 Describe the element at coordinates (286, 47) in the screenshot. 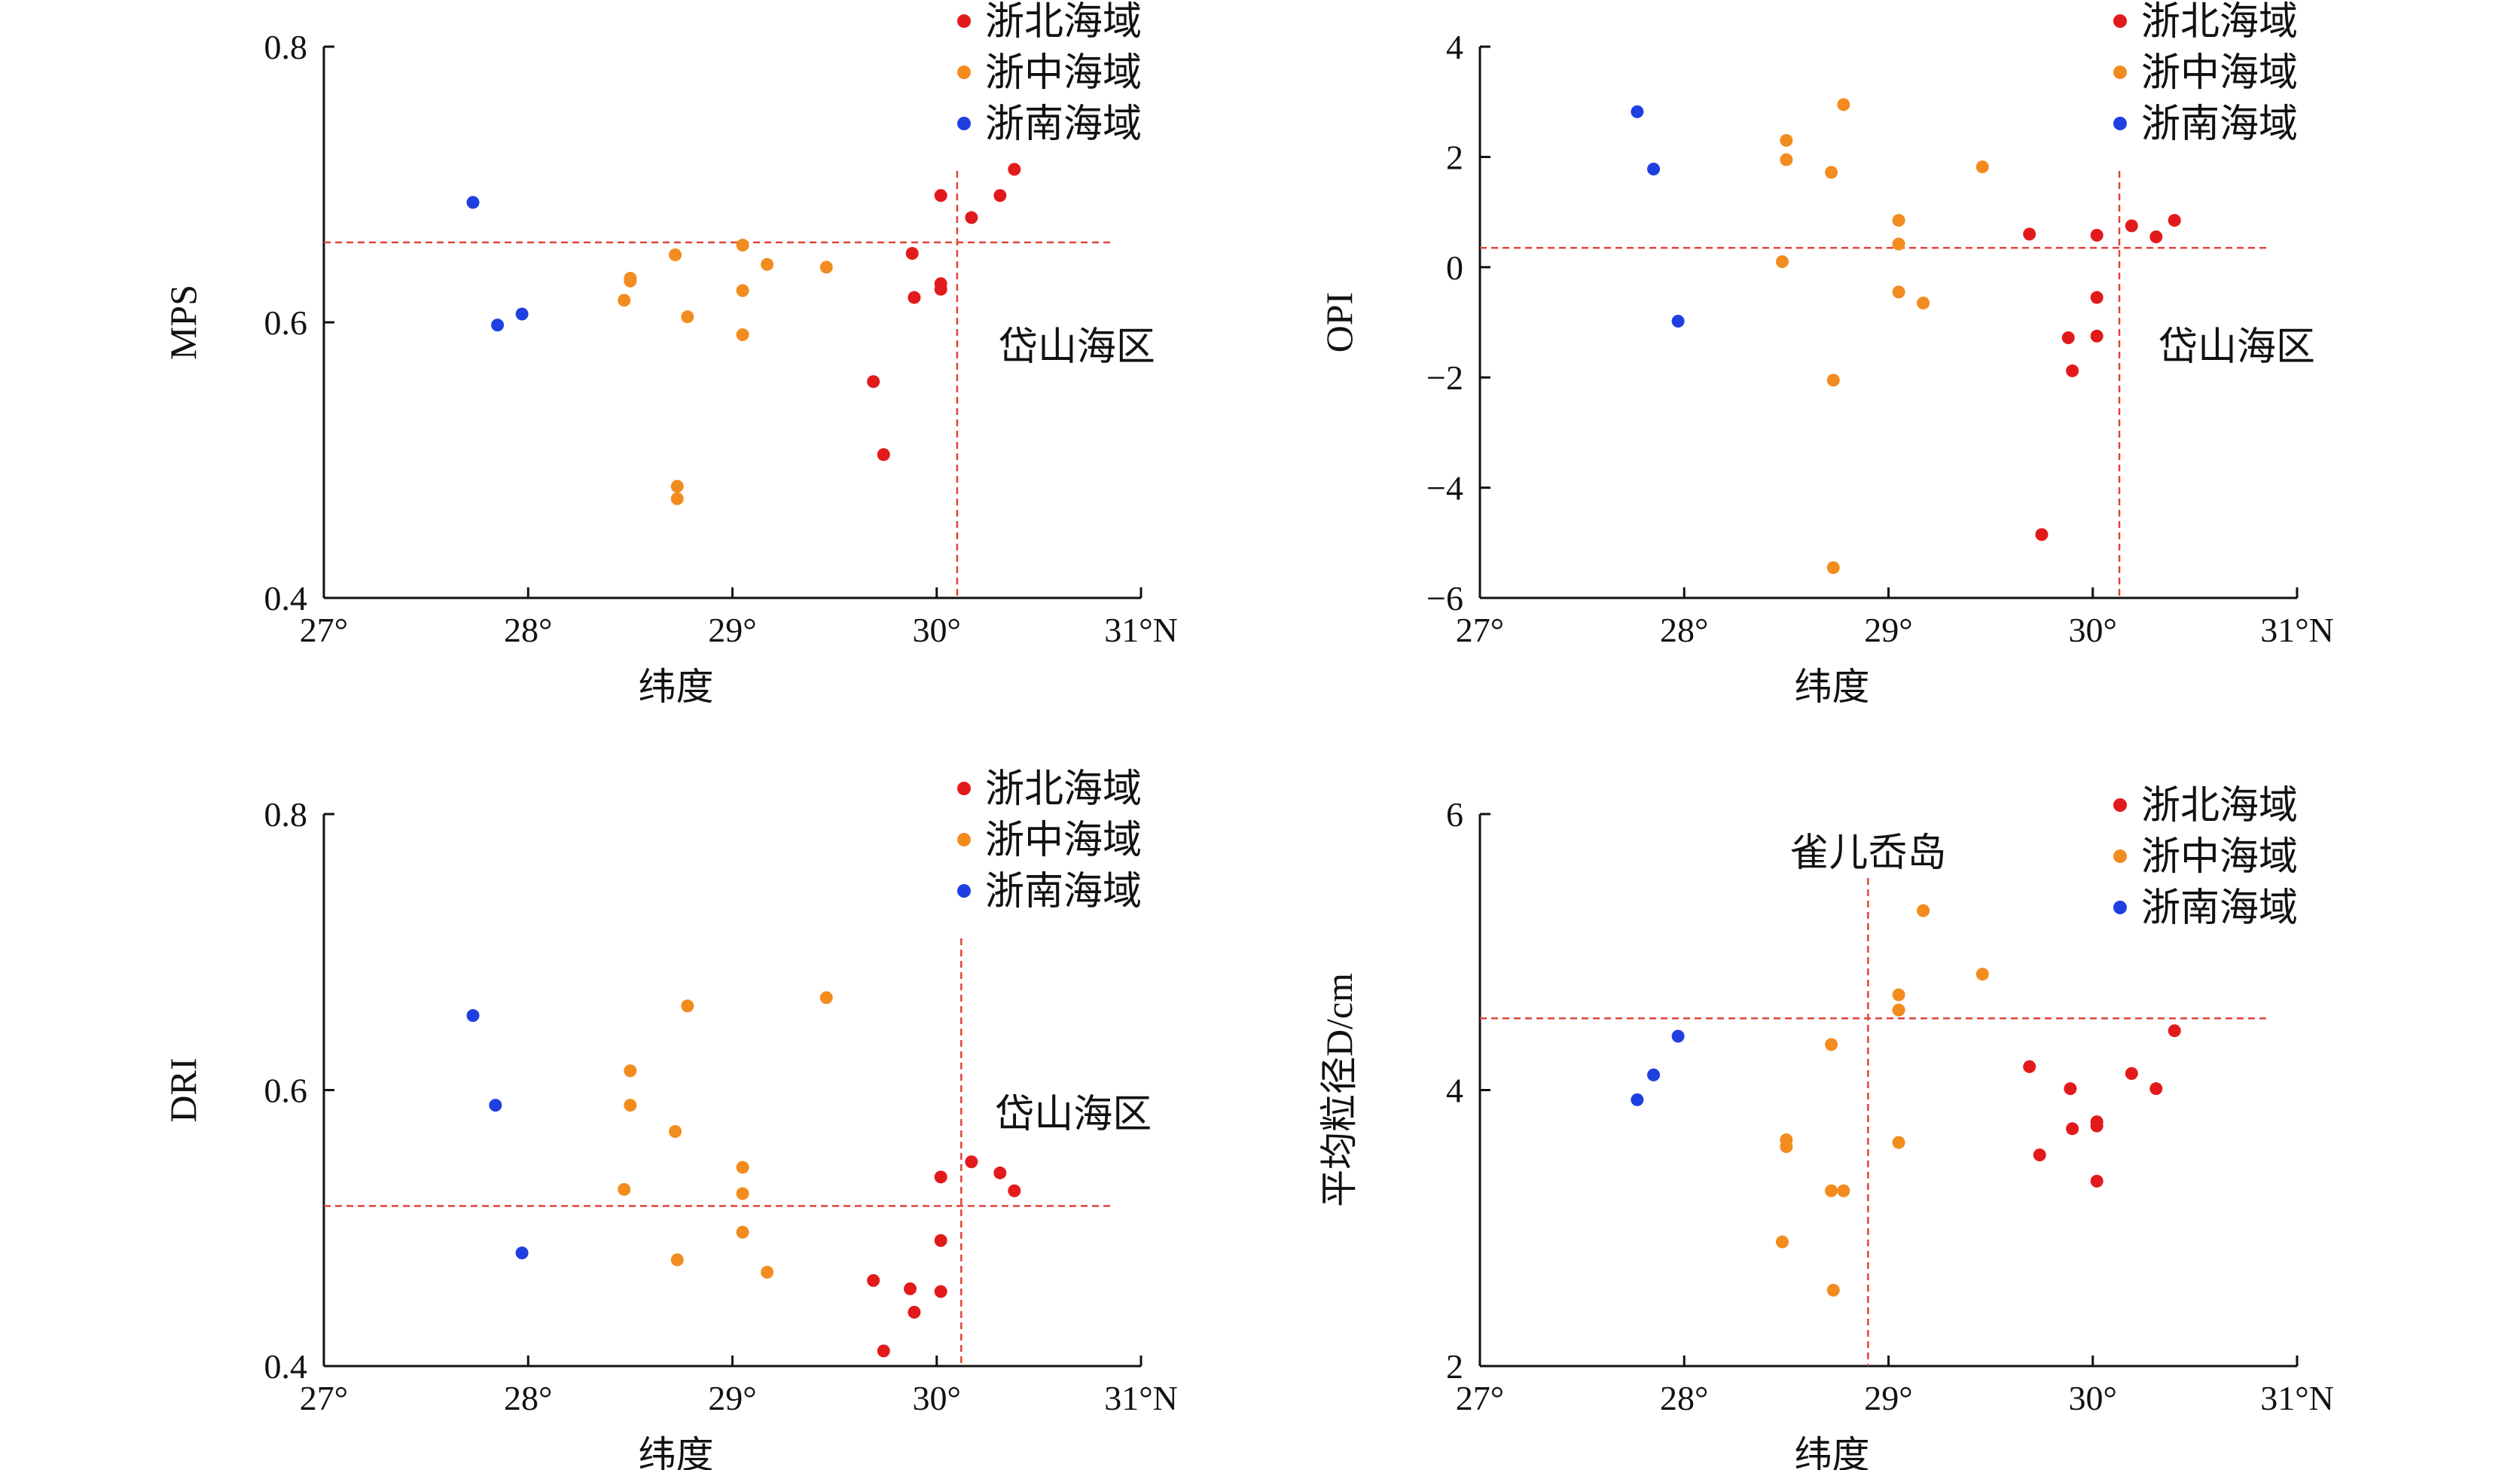

I see `y-tick-label: 0.8` at that location.